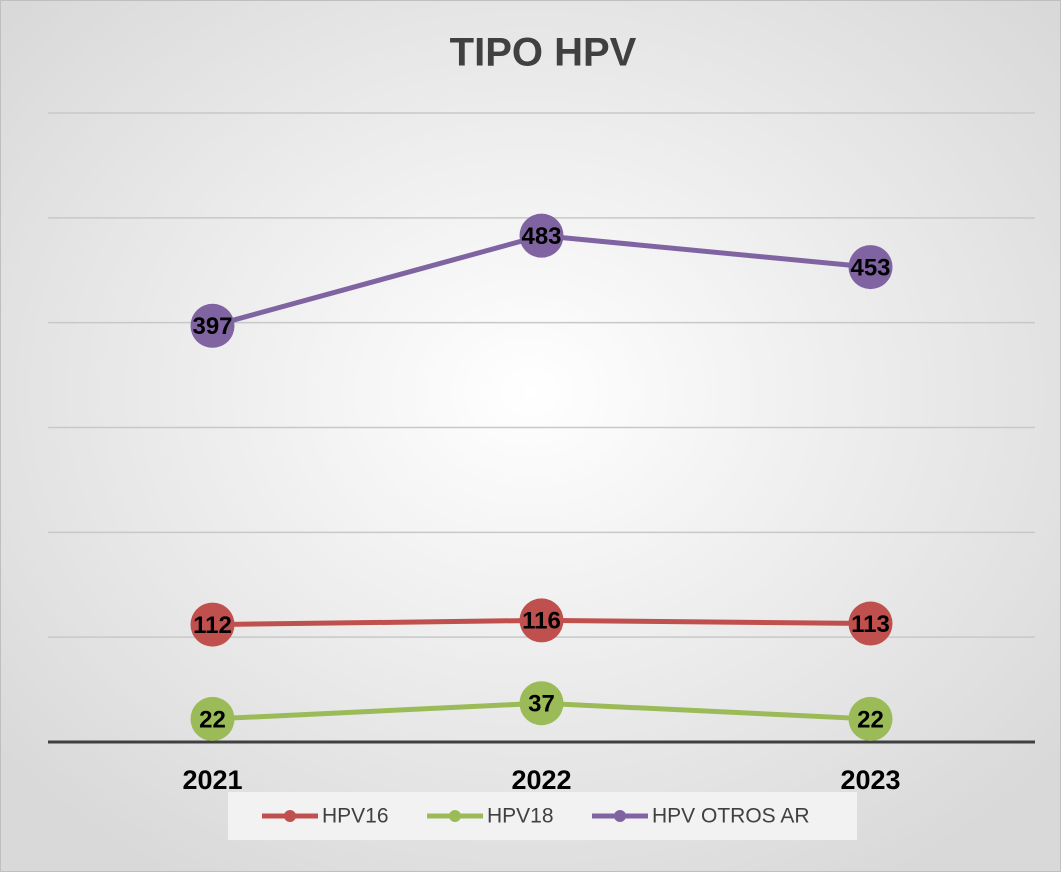 The height and width of the screenshot is (872, 1061). What do you see at coordinates (355, 816) in the screenshot?
I see `legend-label: HPV16` at bounding box center [355, 816].